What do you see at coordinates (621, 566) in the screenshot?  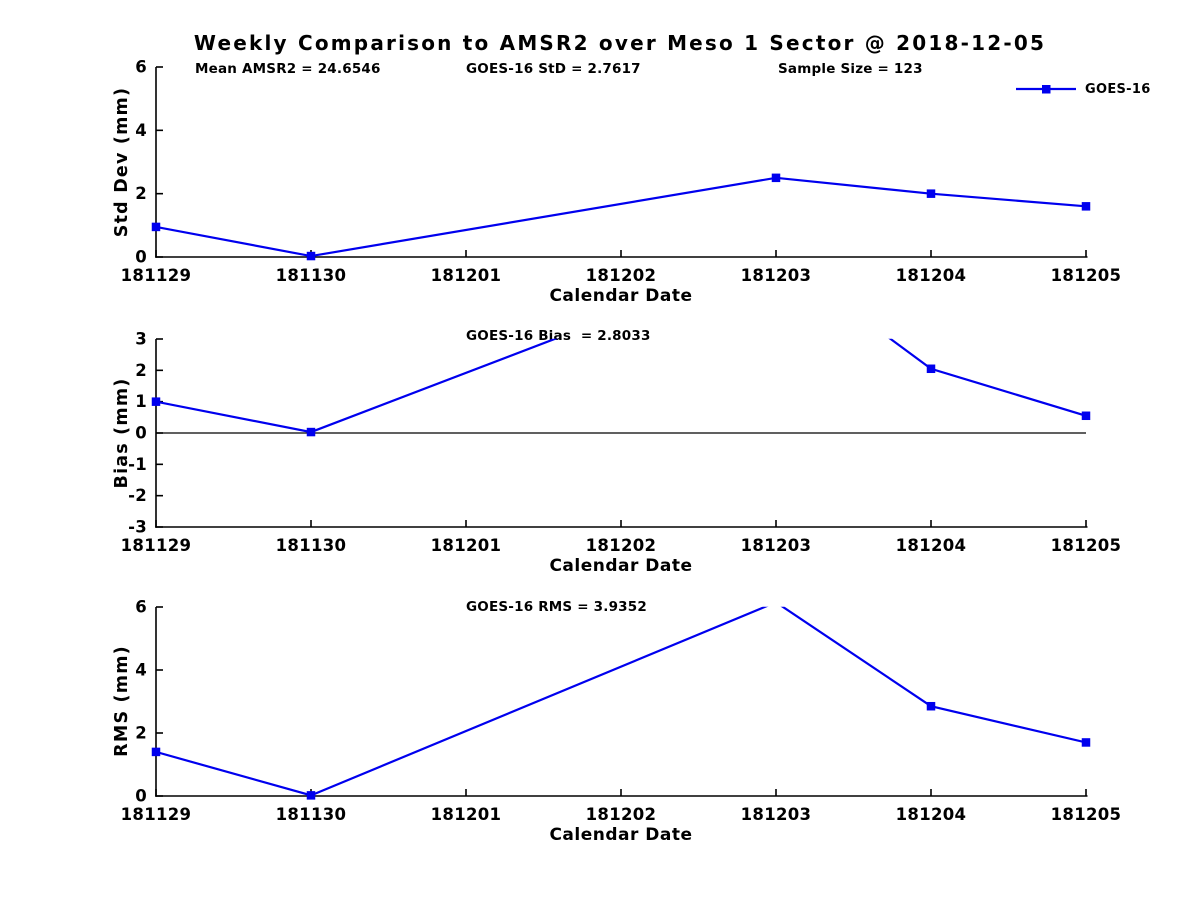 I see `xlabel-calendar-date-2: Calendar Date` at bounding box center [621, 566].